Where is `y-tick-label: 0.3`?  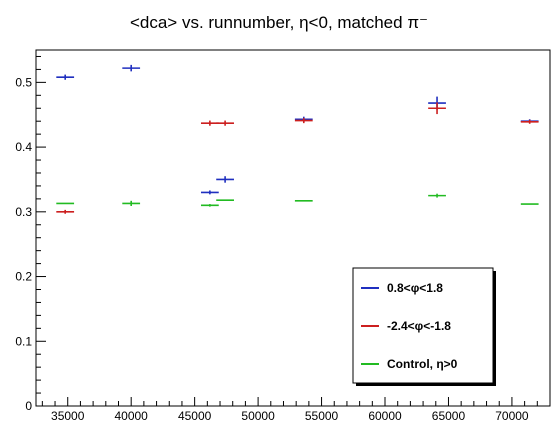 y-tick-label: 0.3 is located at coordinates (23, 212).